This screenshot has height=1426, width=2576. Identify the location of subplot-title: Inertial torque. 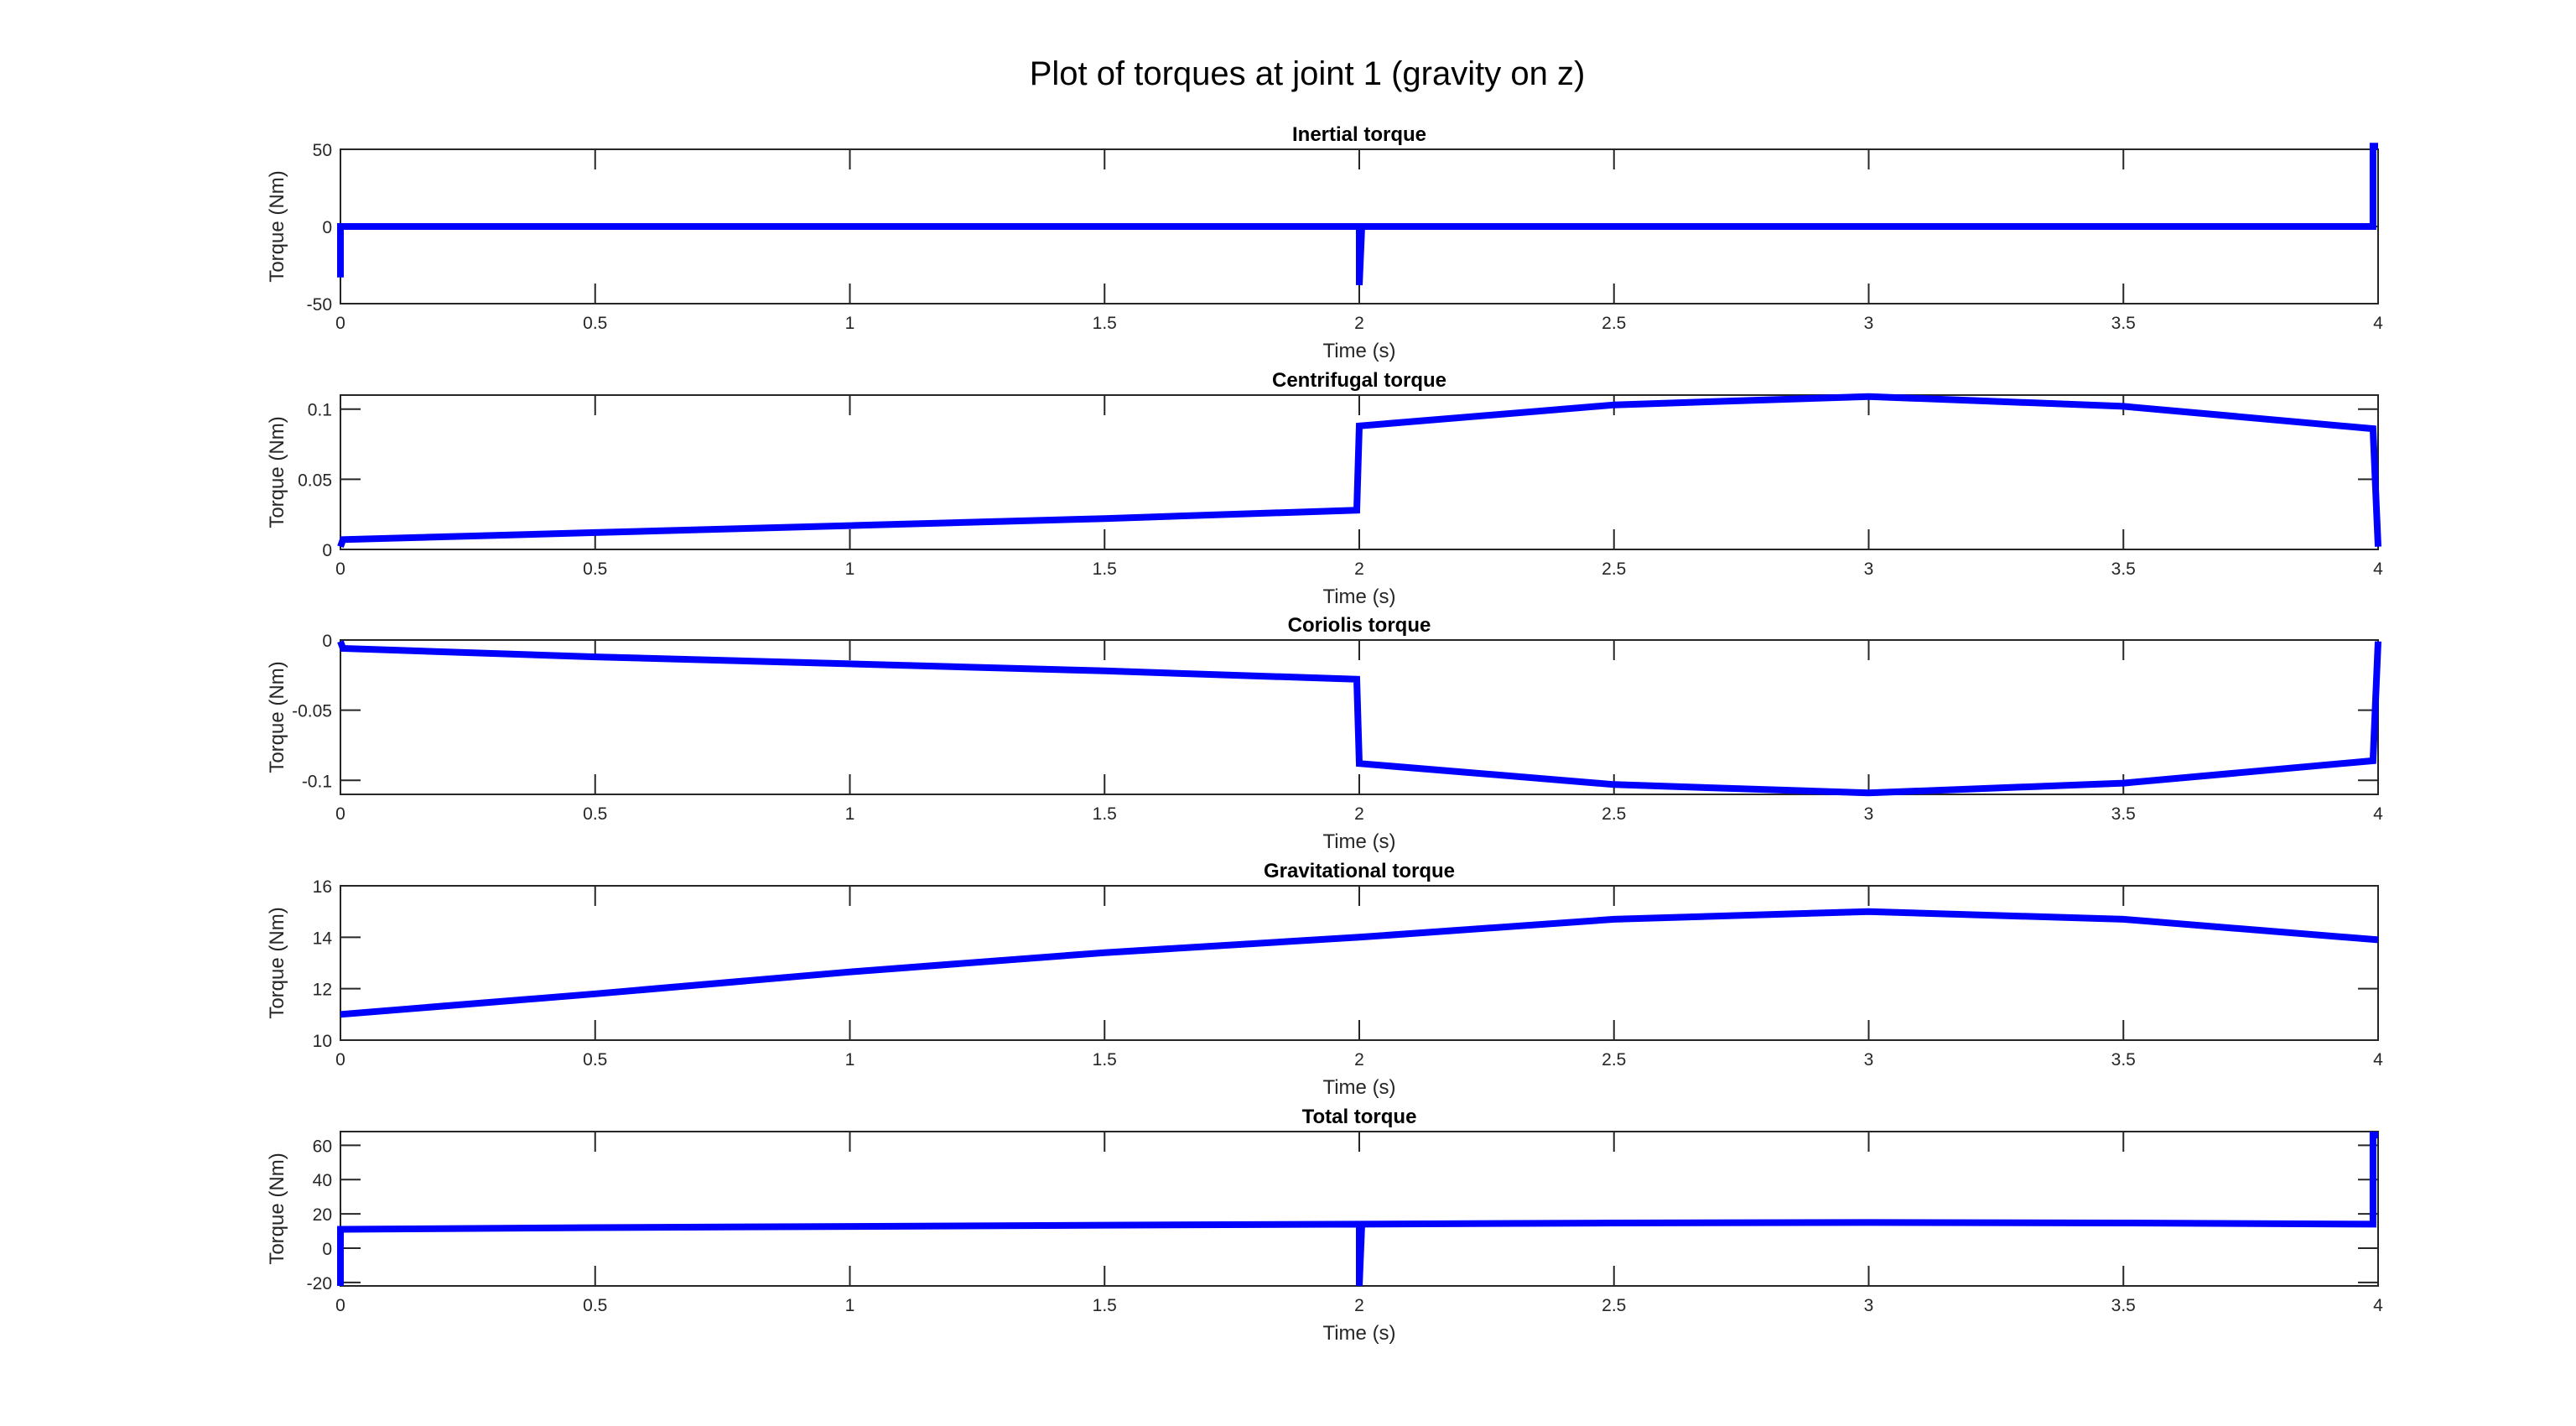
(1359, 134).